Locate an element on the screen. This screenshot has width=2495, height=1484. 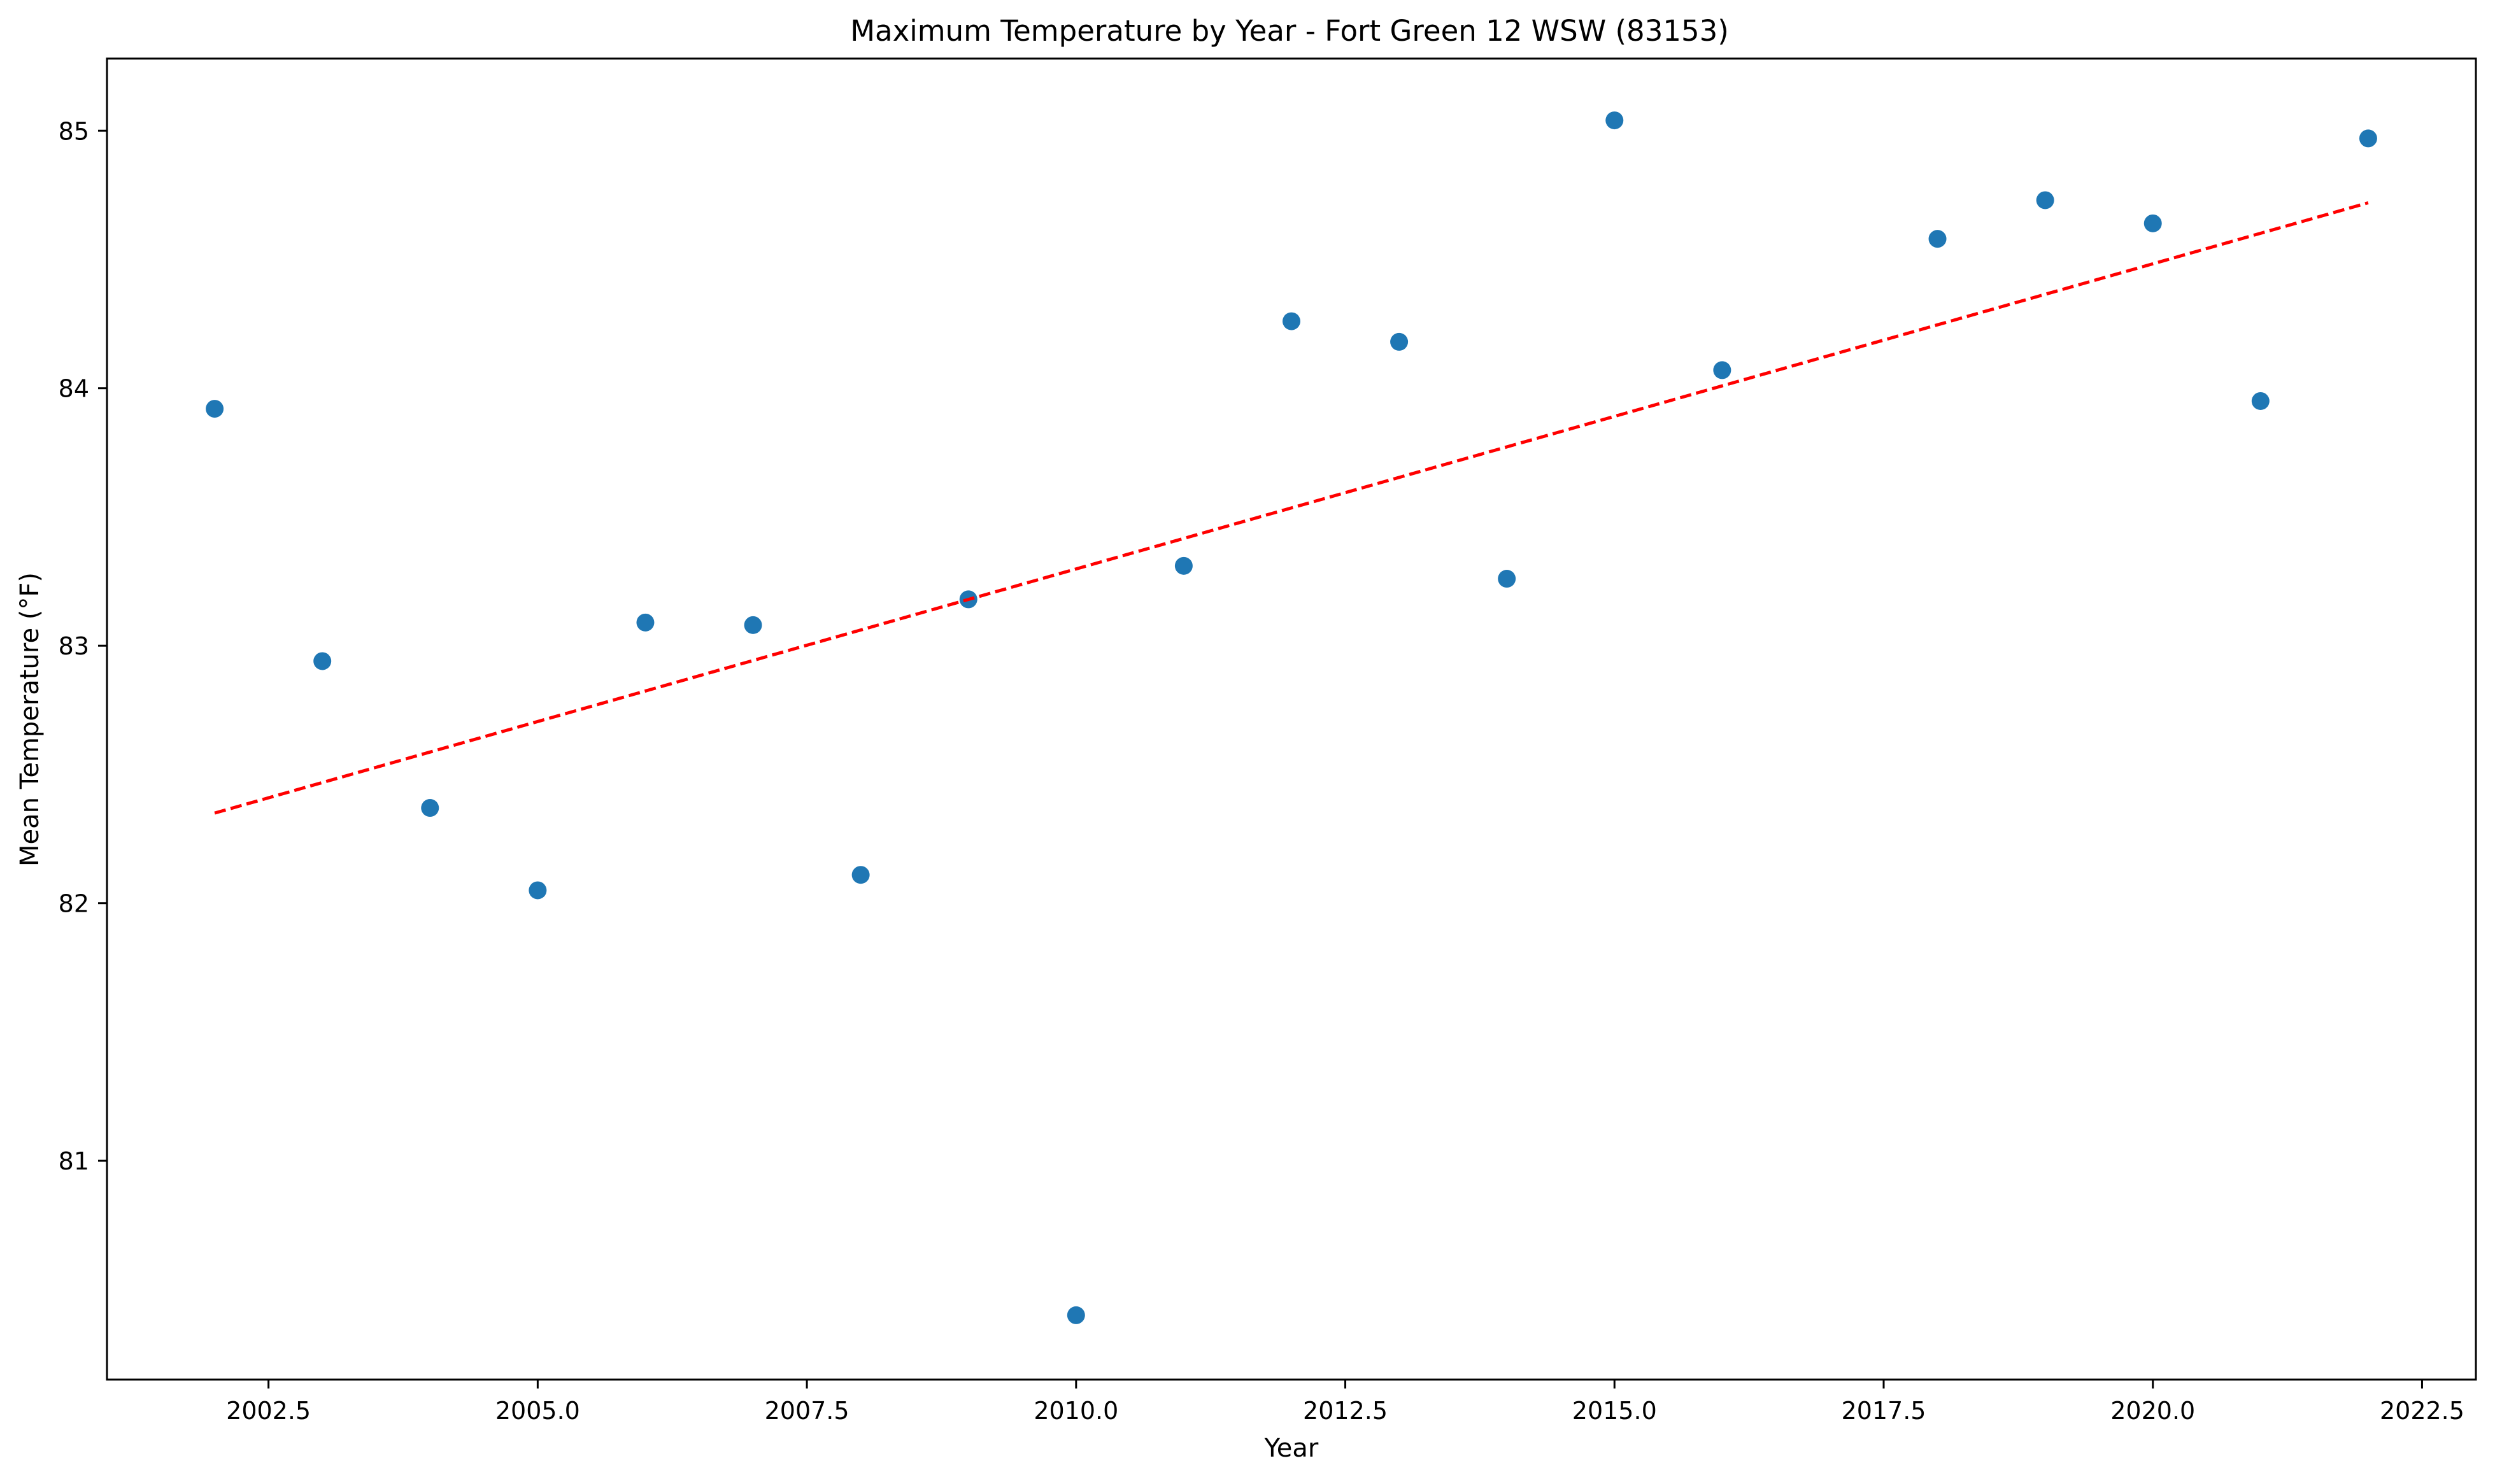
y-tick-label: 83 is located at coordinates (74, 646).